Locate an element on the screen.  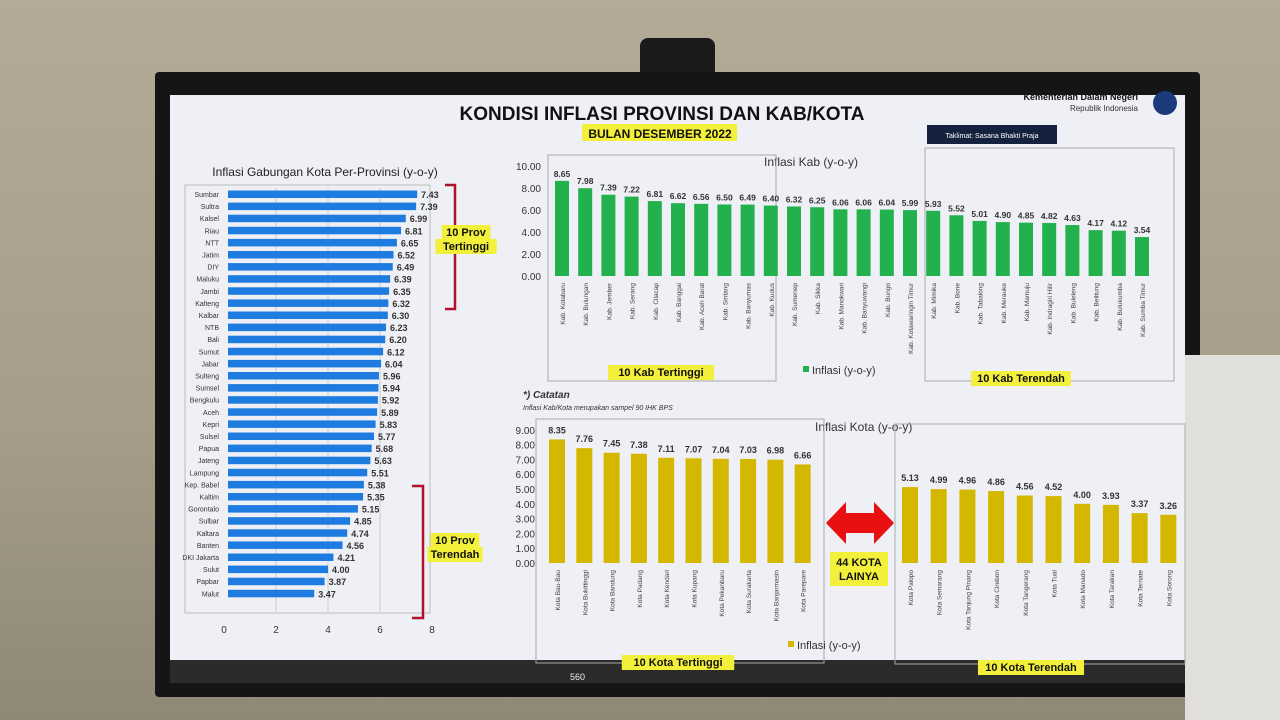
category-label: Kalbar is located at coordinates (209, 316).